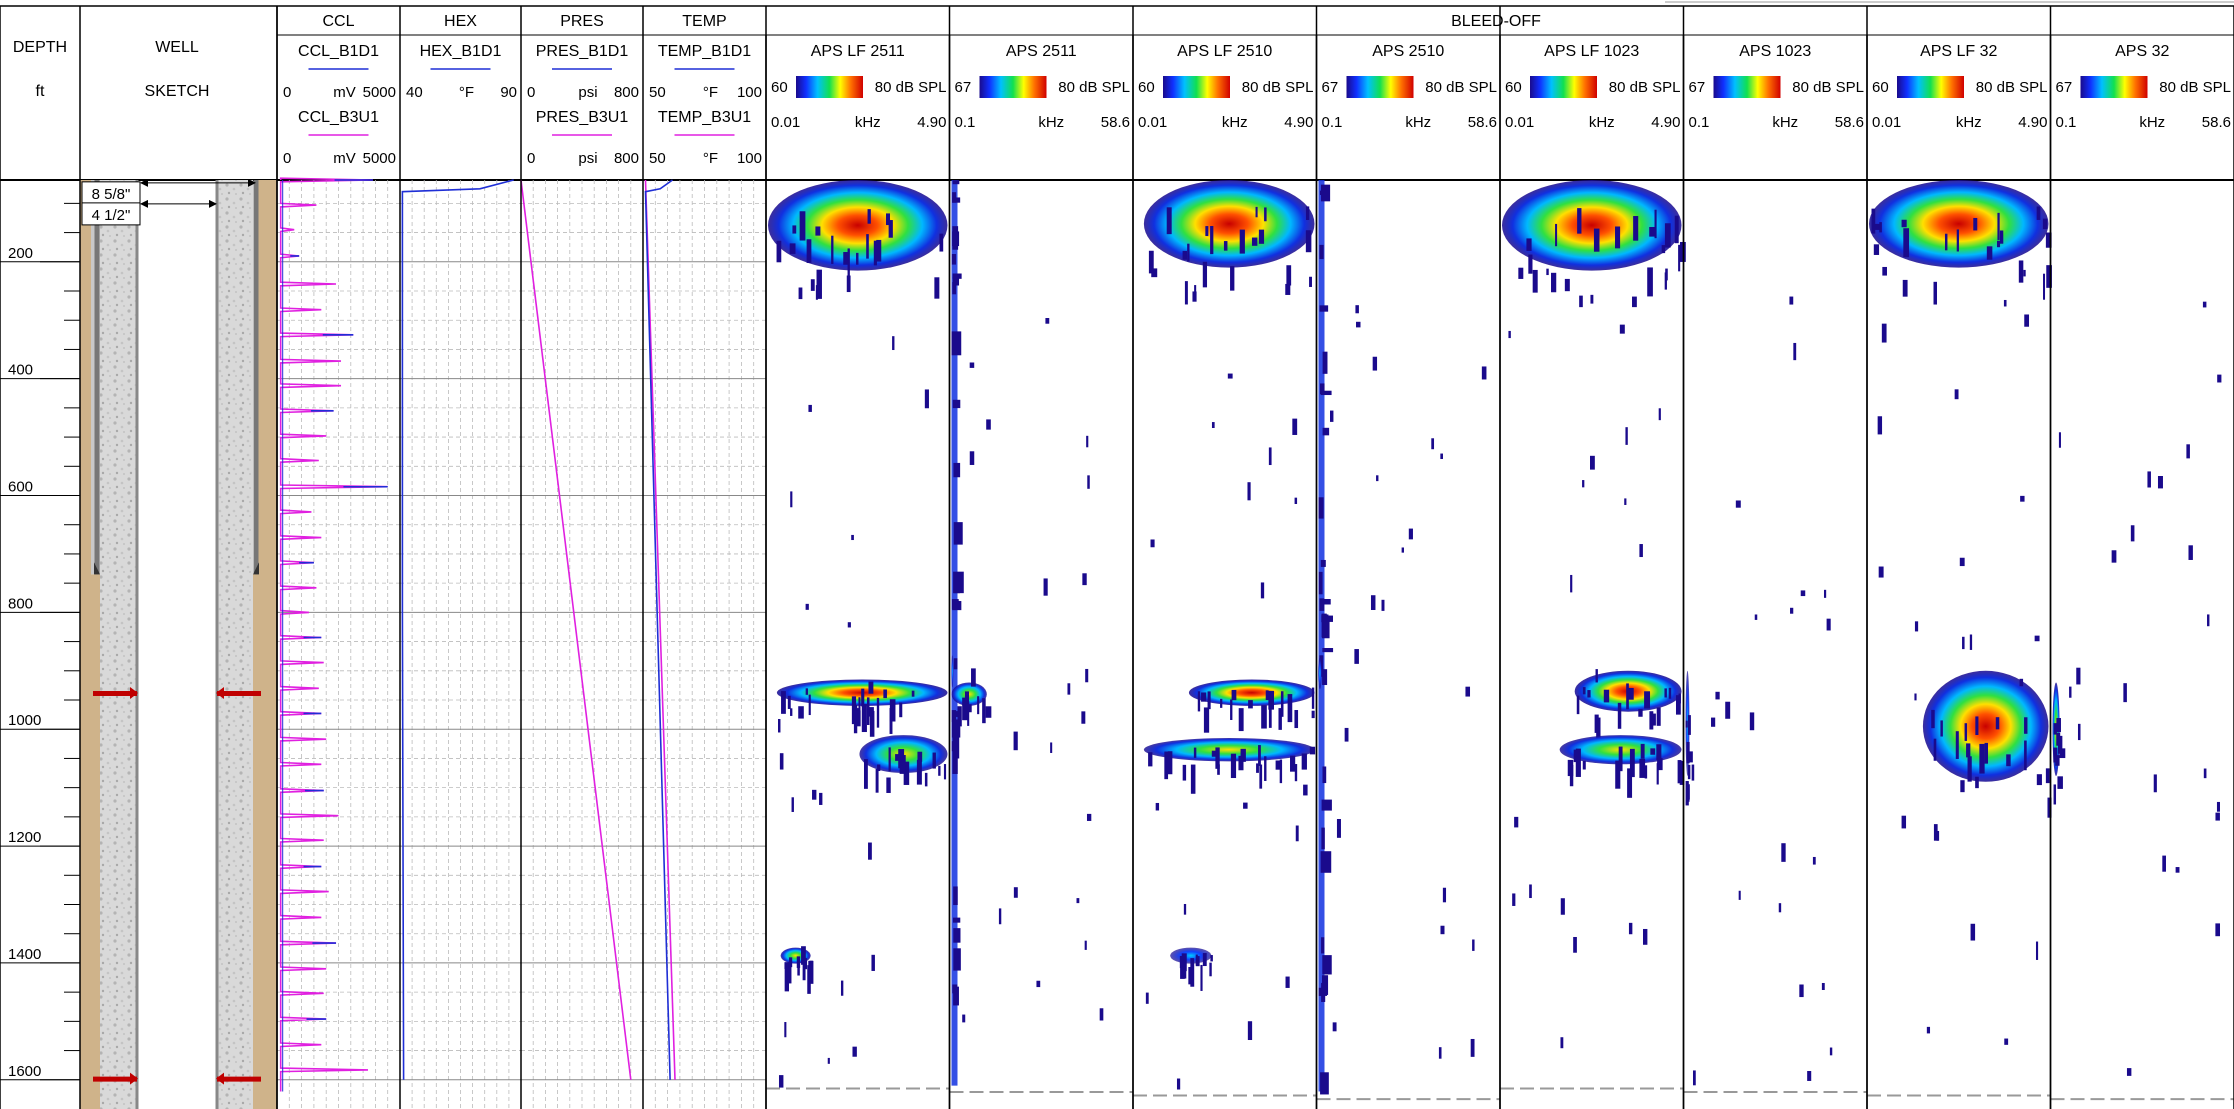 The image size is (2234, 1109). Describe the element at coordinates (338, 51) in the screenshot. I see `curve-name: CCL_B1D1` at that location.